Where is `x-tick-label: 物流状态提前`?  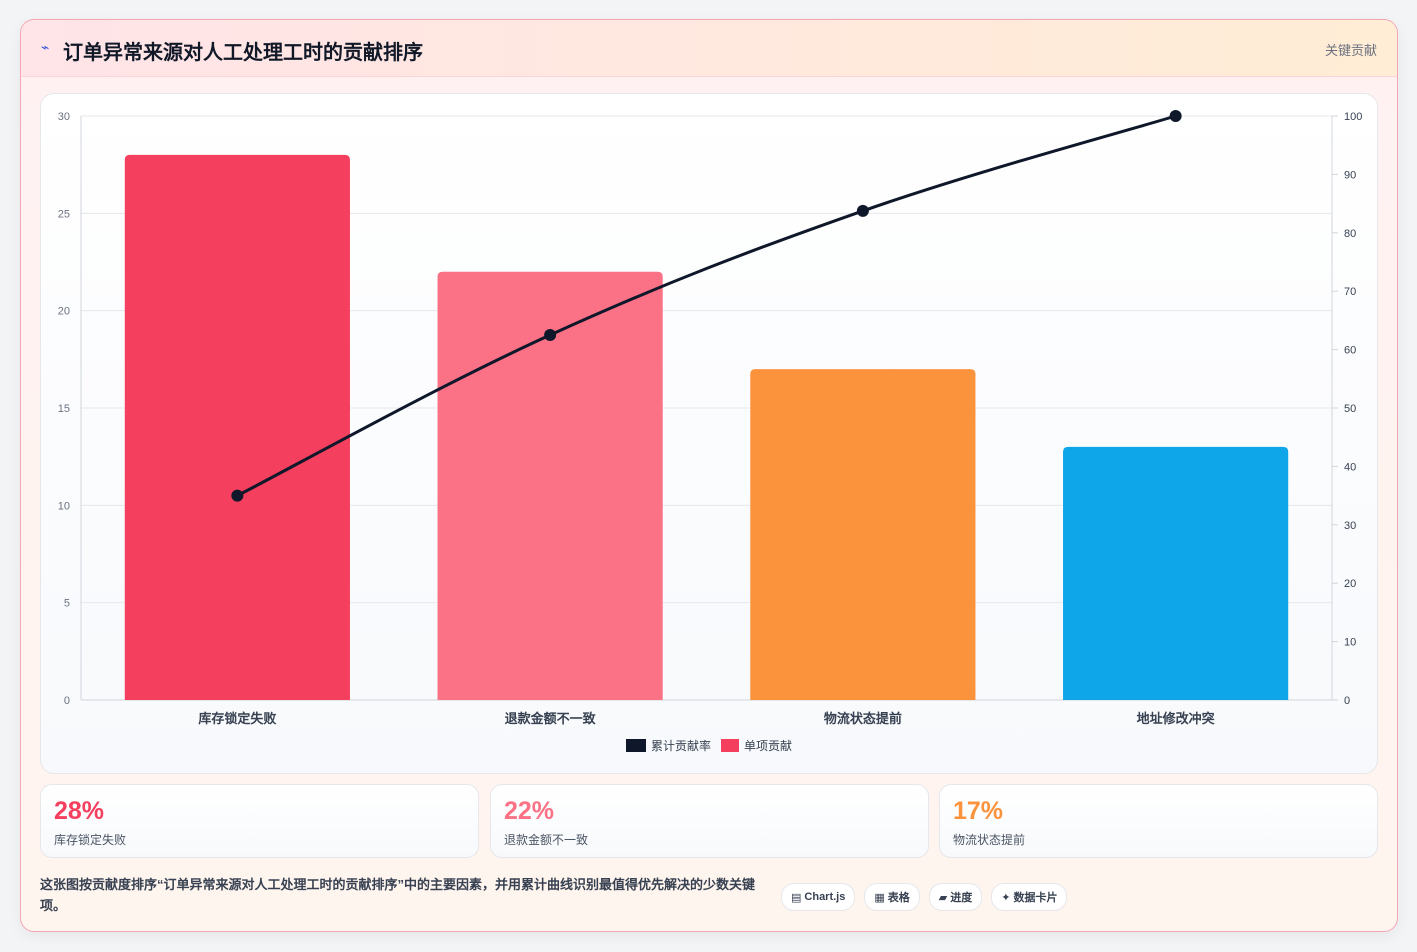
x-tick-label: 物流状态提前 is located at coordinates (863, 718).